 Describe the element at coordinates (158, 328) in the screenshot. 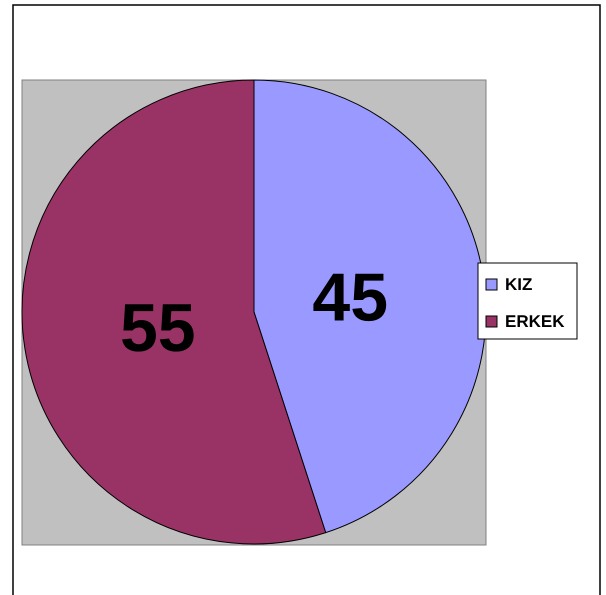

I see `data-label: 55` at that location.